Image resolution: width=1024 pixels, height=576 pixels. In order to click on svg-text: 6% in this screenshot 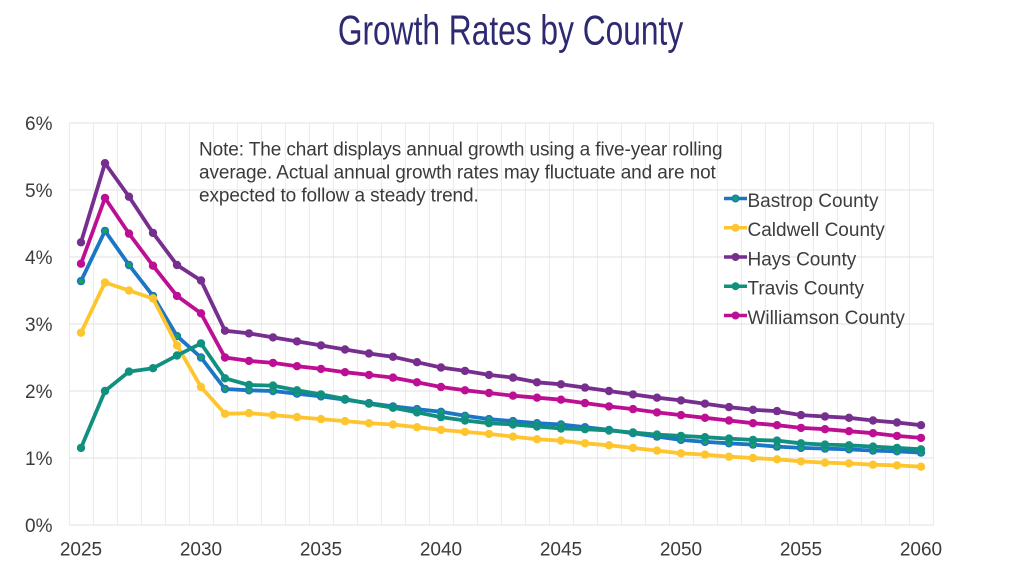, I will do `click(39, 124)`.